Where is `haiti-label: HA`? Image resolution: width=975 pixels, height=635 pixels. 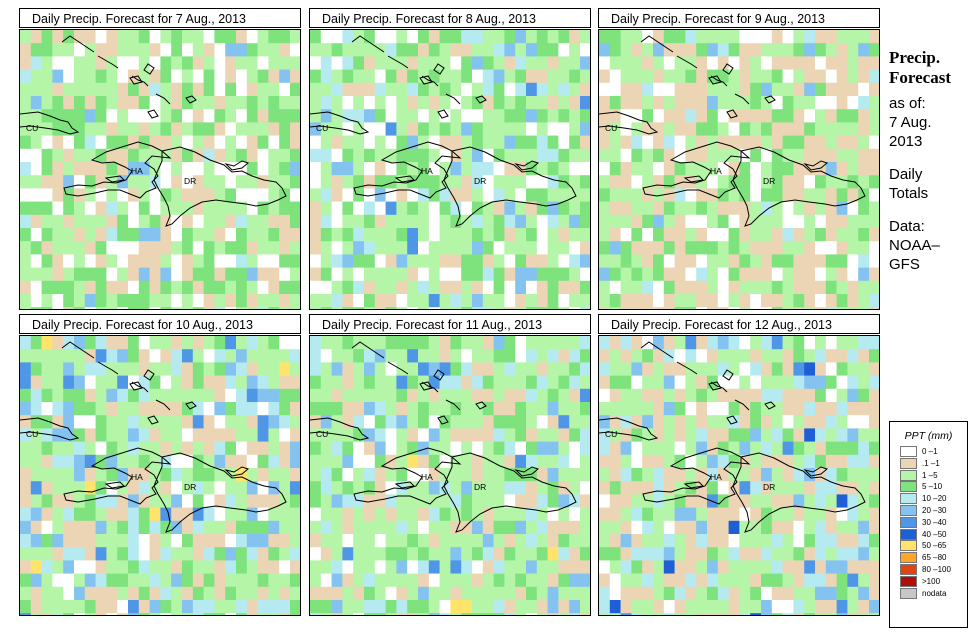 haiti-label: HA is located at coordinates (427, 171).